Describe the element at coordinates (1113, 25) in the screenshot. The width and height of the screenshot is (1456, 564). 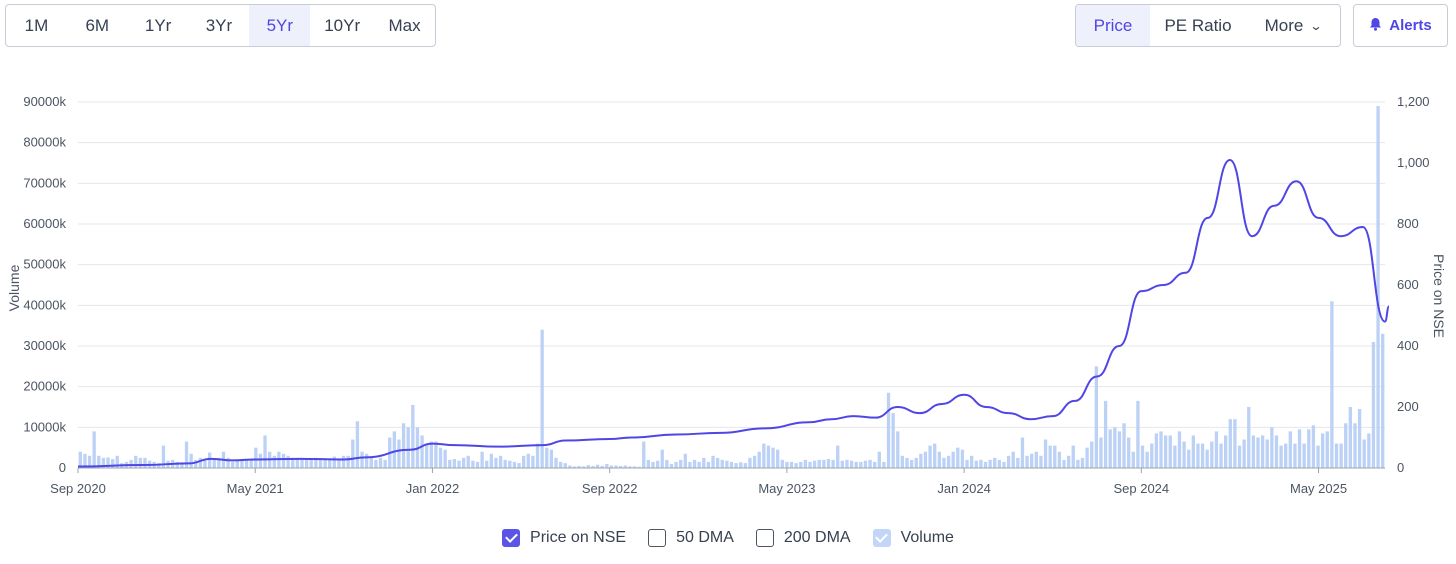
I see `tab-price: Price` at that location.